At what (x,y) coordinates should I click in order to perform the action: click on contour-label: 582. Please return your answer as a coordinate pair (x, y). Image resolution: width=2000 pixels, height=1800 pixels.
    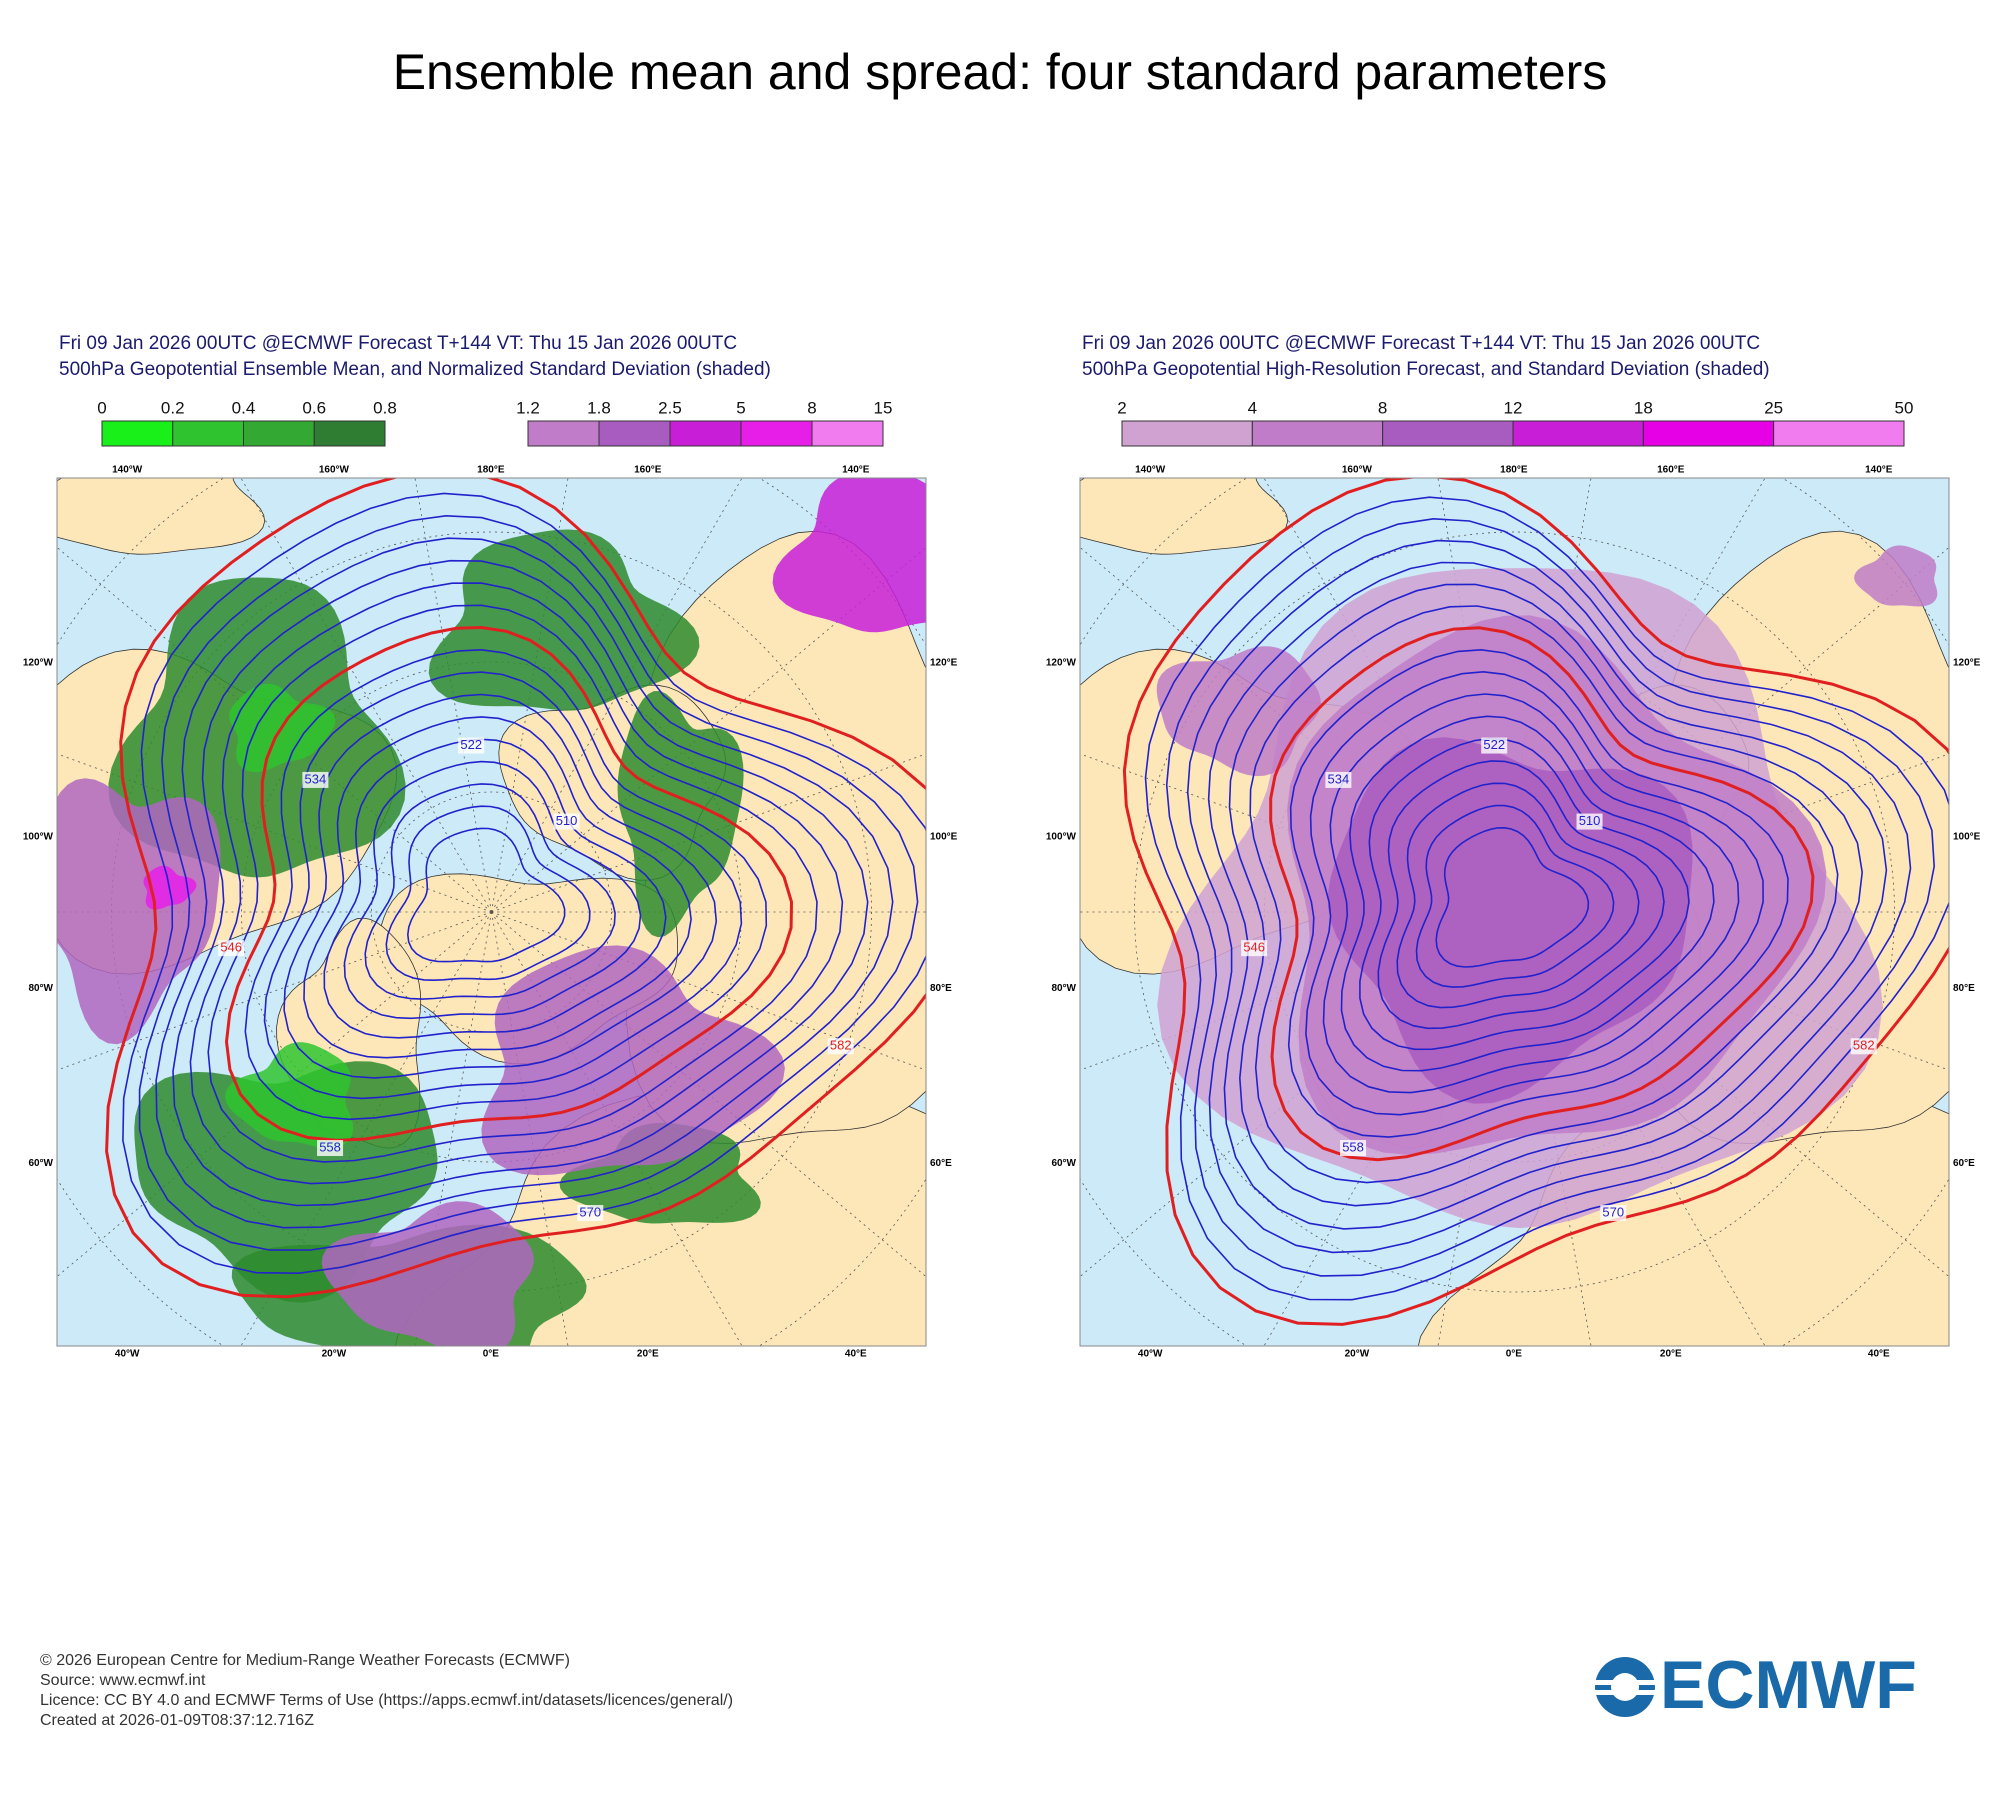
    Looking at the image, I should click on (1864, 1045).